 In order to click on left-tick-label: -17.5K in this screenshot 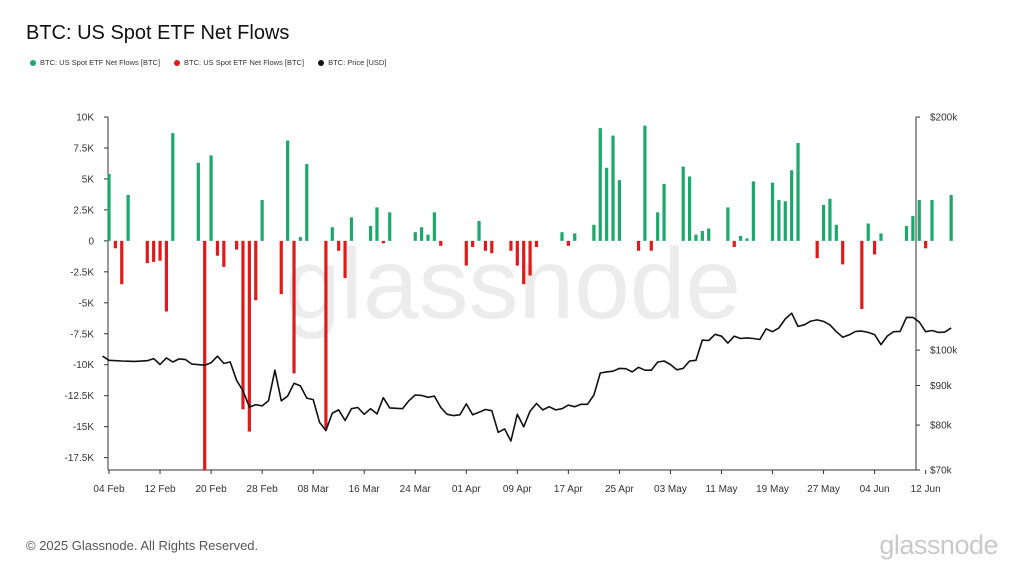, I will do `click(80, 458)`.